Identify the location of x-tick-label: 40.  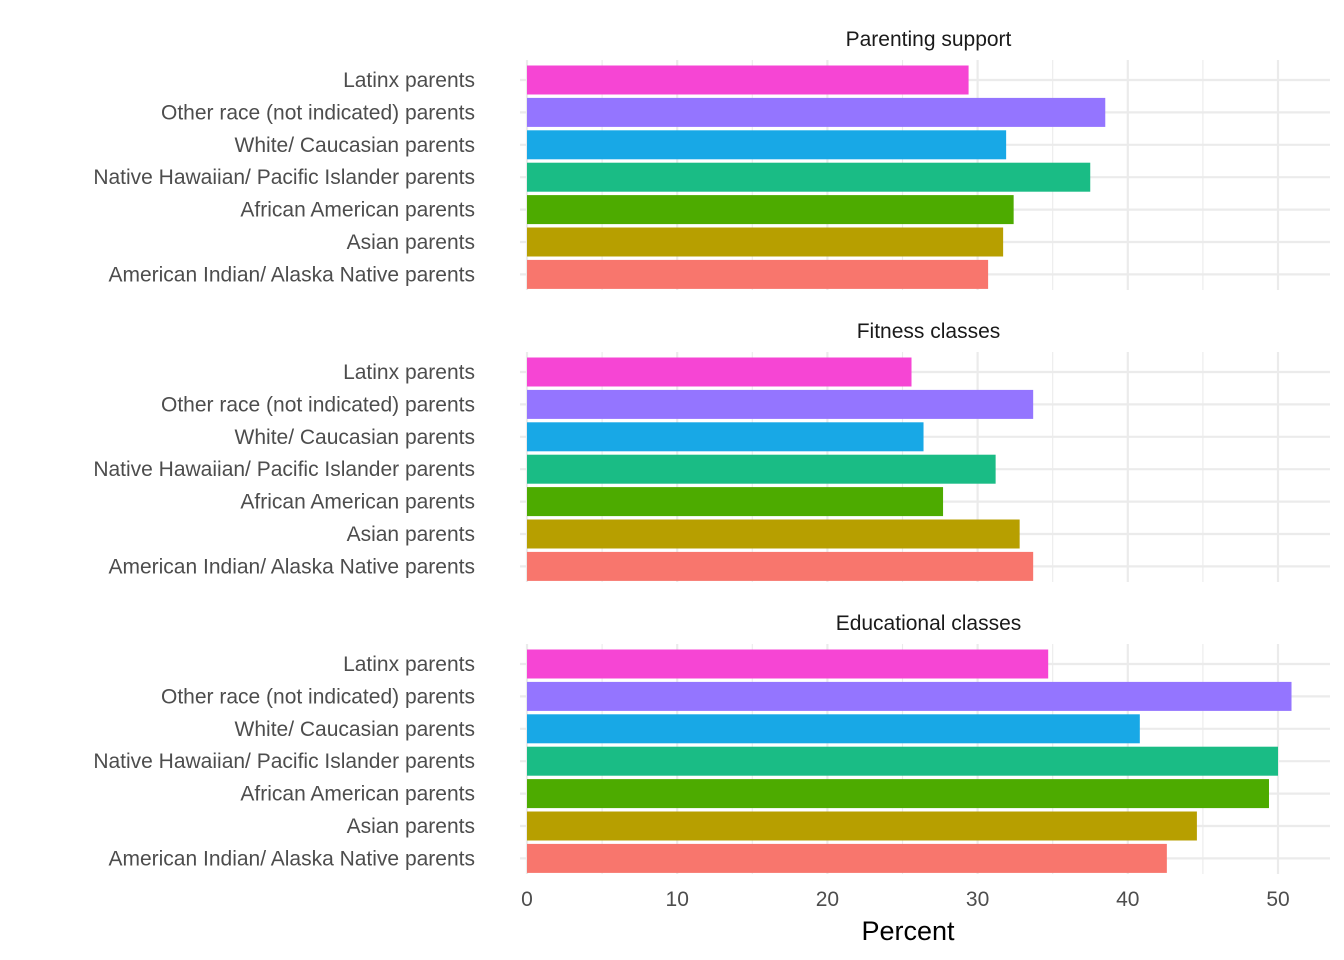
(1127, 899).